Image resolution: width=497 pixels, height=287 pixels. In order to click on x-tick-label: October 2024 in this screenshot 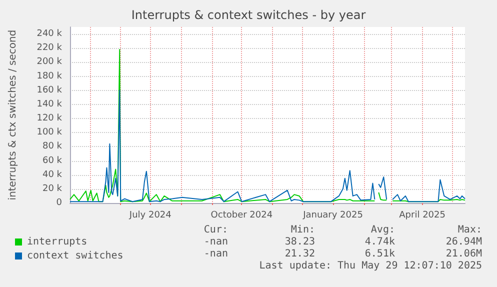, I will do `click(241, 215)`.